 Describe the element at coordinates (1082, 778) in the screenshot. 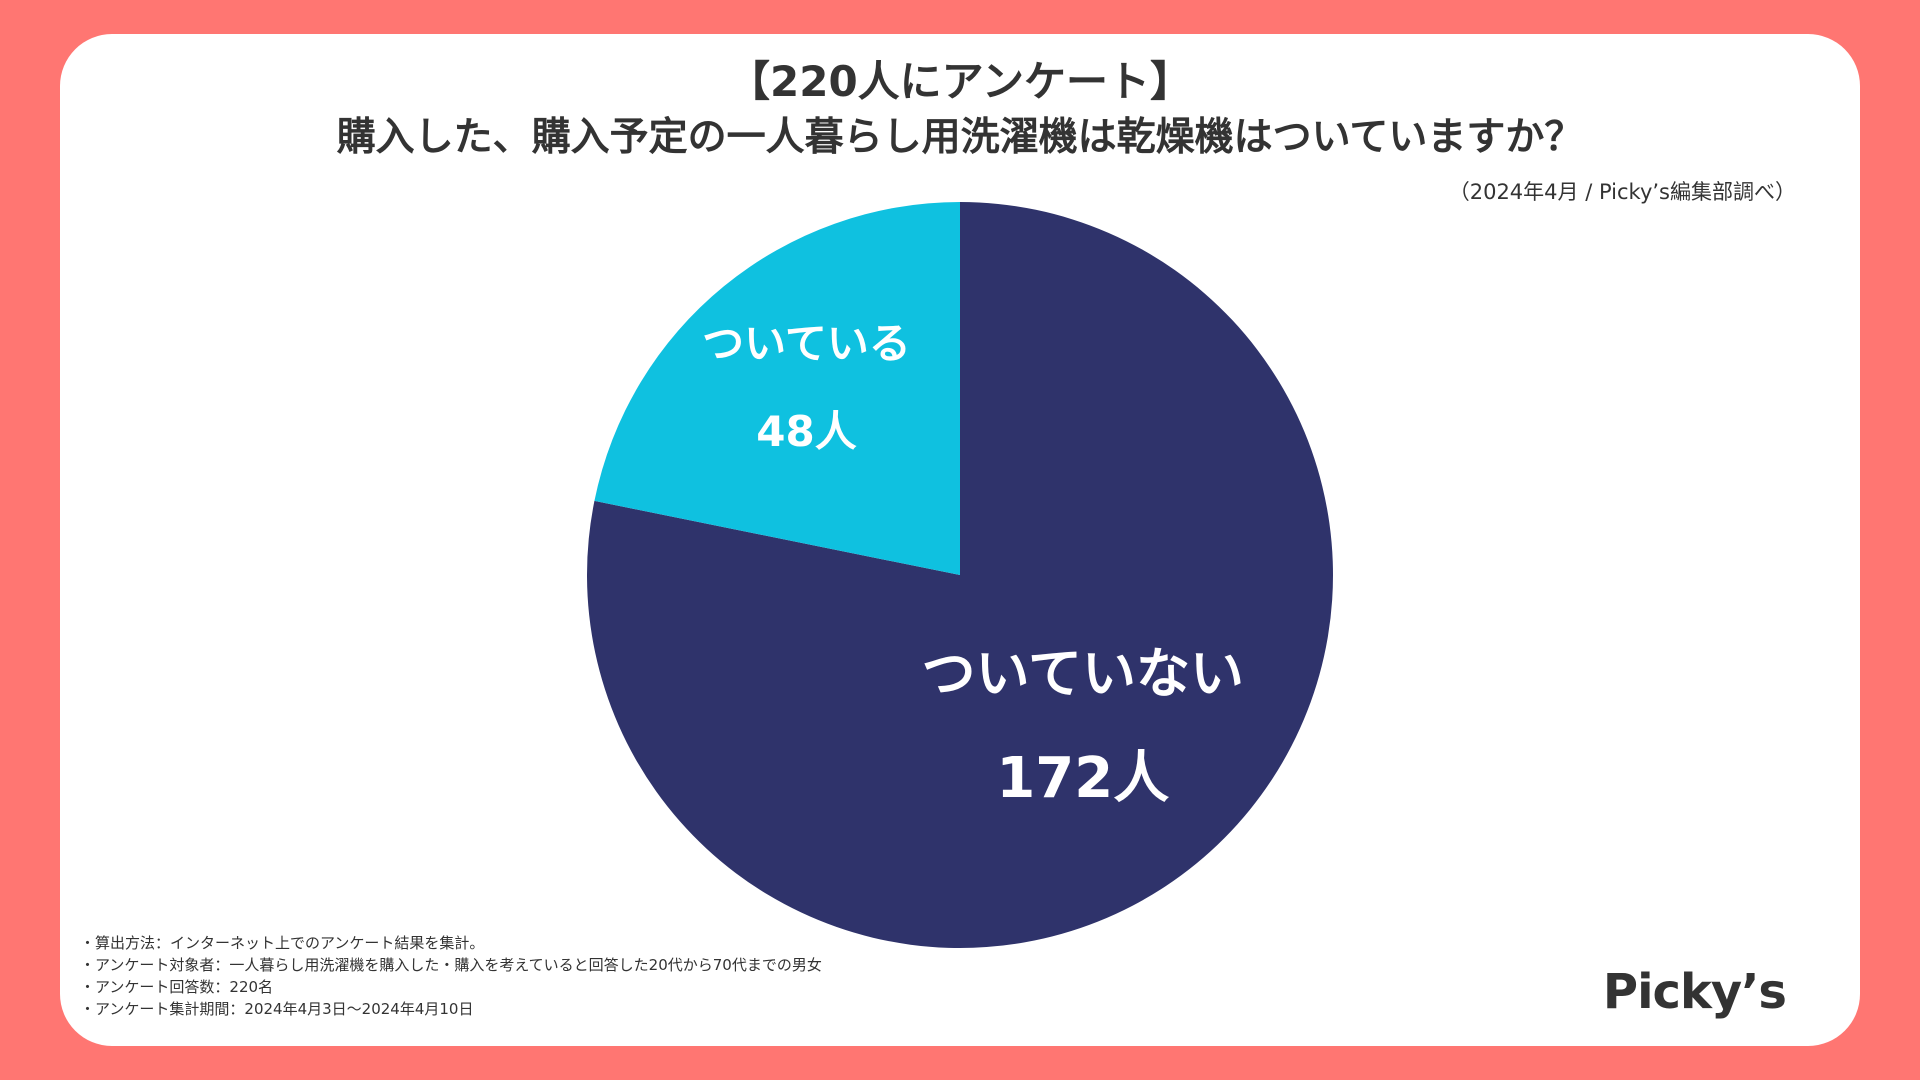

I see `slice-value-0: 172人` at that location.